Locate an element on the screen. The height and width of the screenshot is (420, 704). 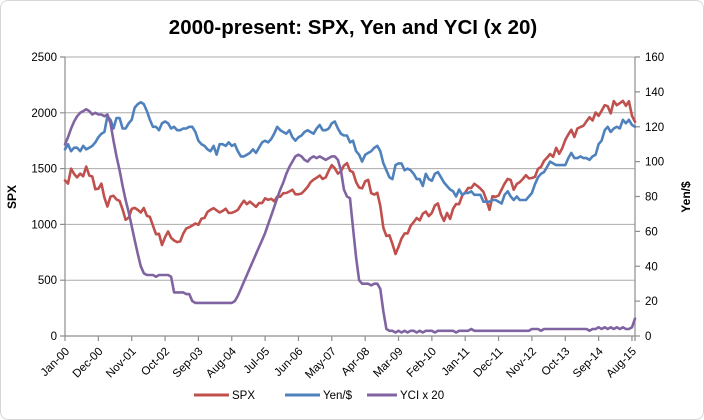
svg-text: 120 is located at coordinates (654, 128).